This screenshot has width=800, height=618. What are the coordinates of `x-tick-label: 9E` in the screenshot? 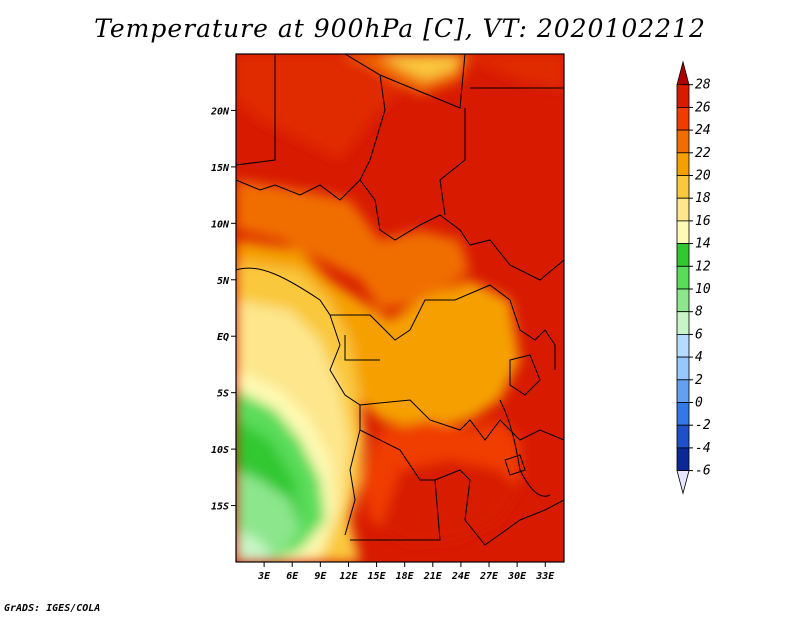 It's located at (320, 576).